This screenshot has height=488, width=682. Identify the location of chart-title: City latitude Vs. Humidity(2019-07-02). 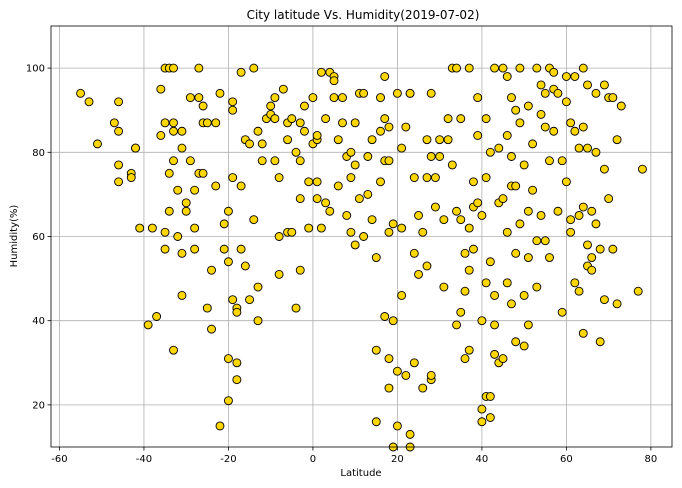
(363, 15).